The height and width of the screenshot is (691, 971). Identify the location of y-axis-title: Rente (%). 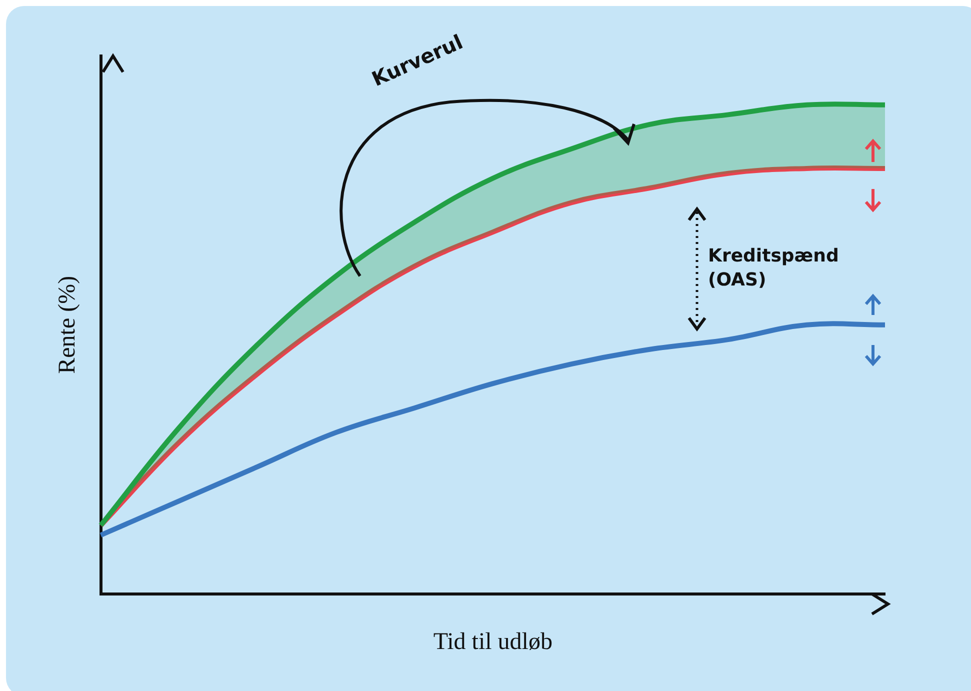
(67, 325).